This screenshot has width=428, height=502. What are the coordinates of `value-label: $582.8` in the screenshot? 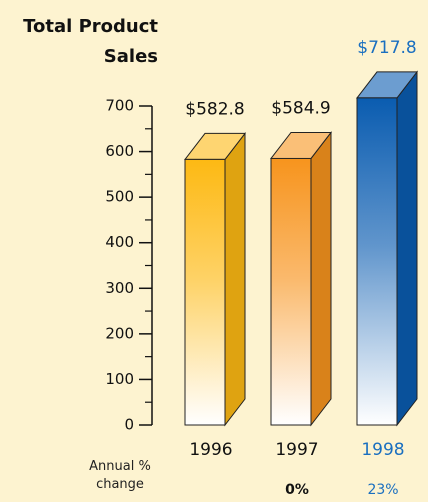 It's located at (214, 109).